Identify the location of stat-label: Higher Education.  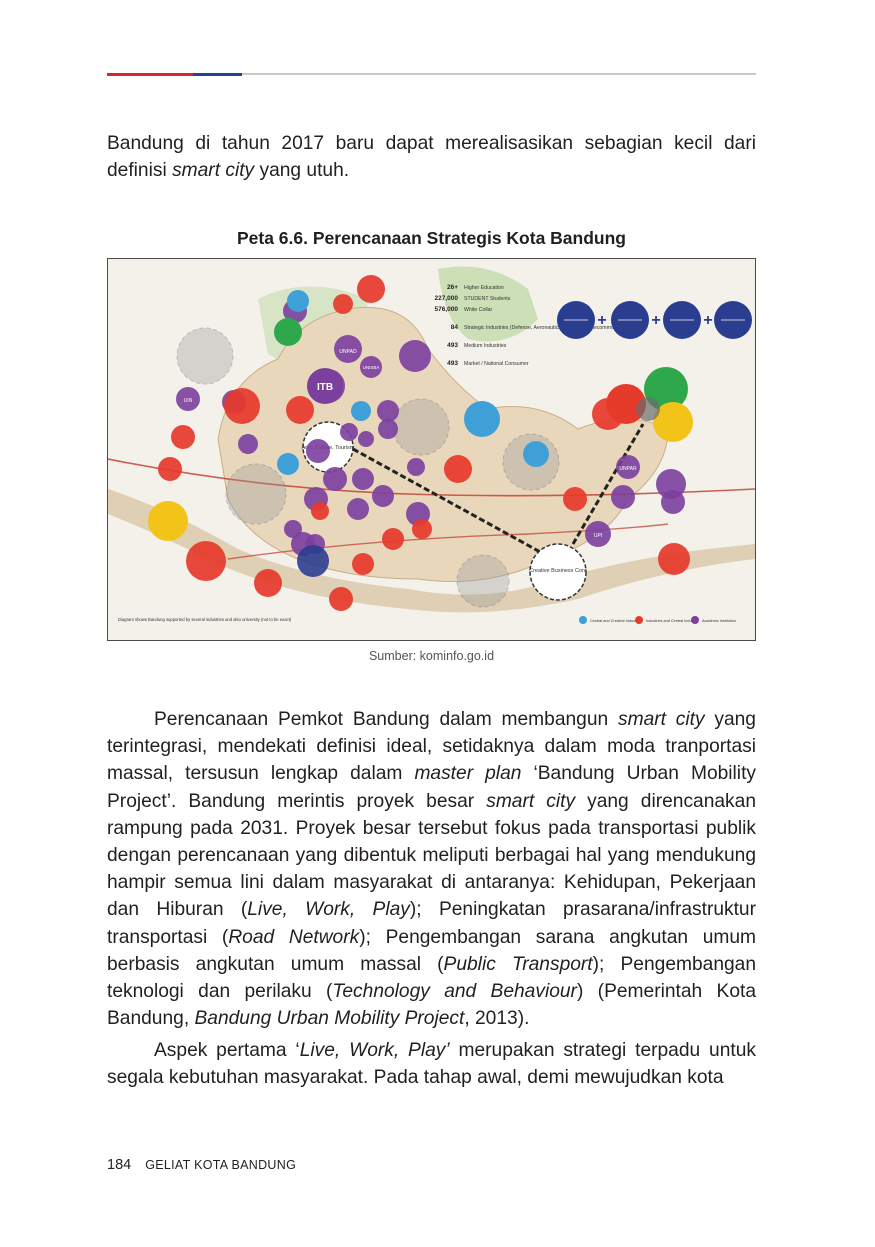
(484, 288).